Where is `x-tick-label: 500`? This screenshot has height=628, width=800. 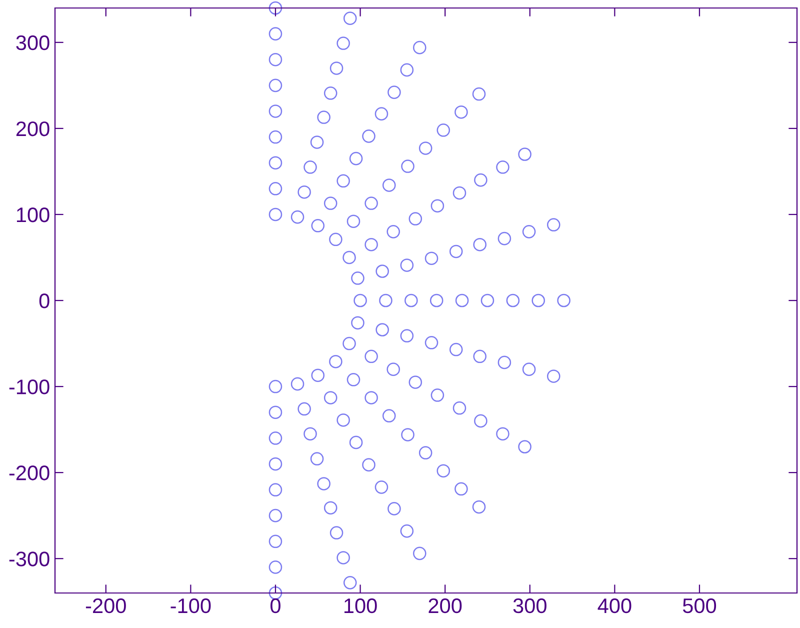 x-tick-label: 500 is located at coordinates (699, 606).